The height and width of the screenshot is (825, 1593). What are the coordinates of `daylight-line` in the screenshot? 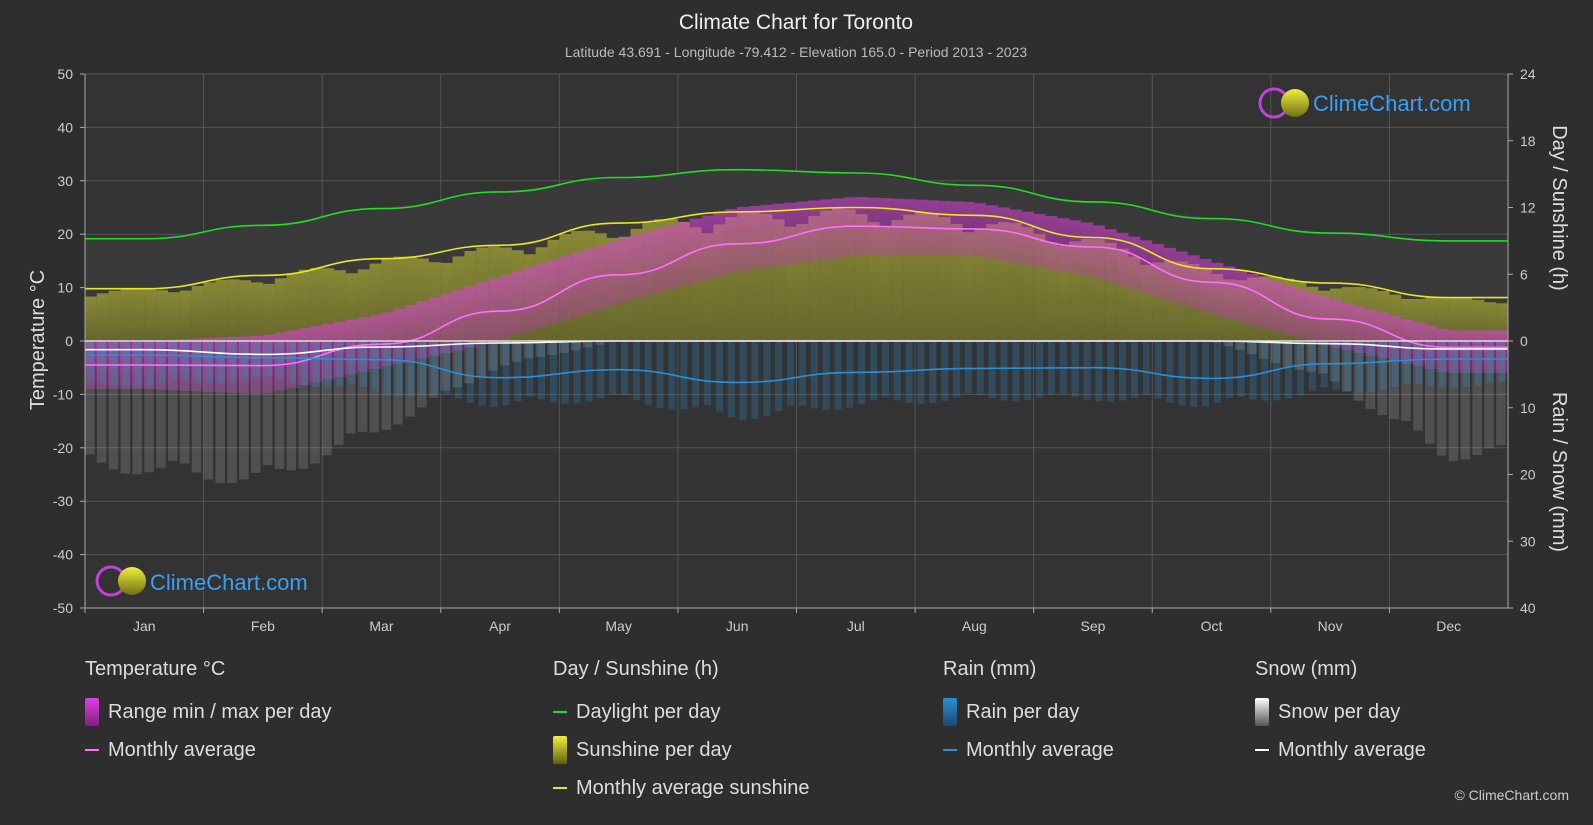 It's located at (796, 205).